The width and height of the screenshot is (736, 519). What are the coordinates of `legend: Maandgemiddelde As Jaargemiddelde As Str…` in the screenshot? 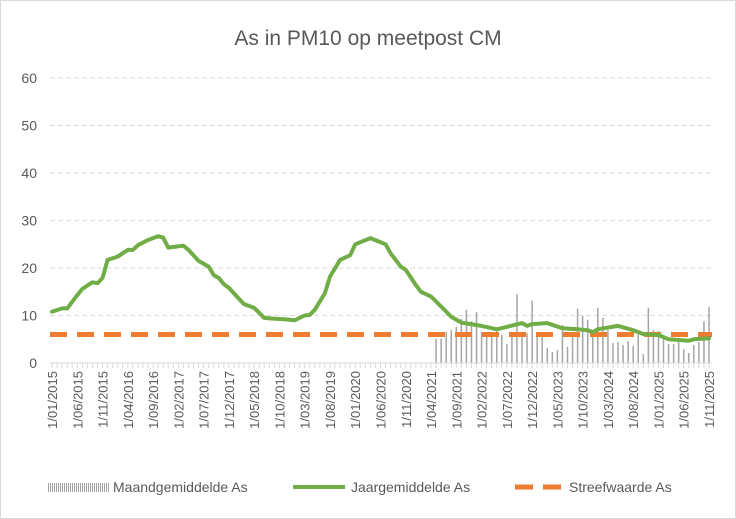 It's located at (360, 487).